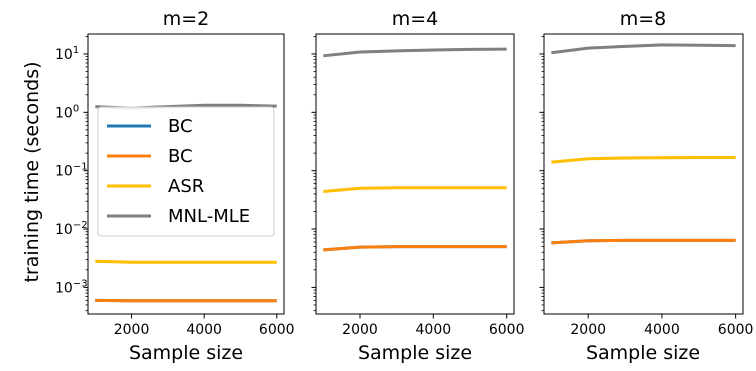 The width and height of the screenshot is (756, 371). I want to click on panel-title: m=8, so click(643, 19).